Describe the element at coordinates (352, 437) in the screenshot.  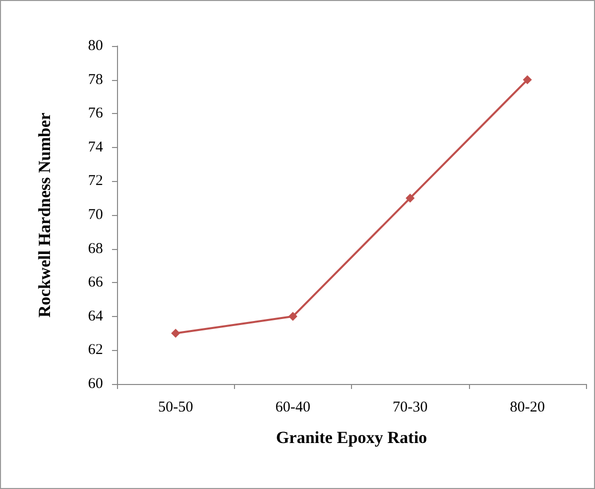
I see `x-axis-title: Granite Epoxy Ratio` at that location.